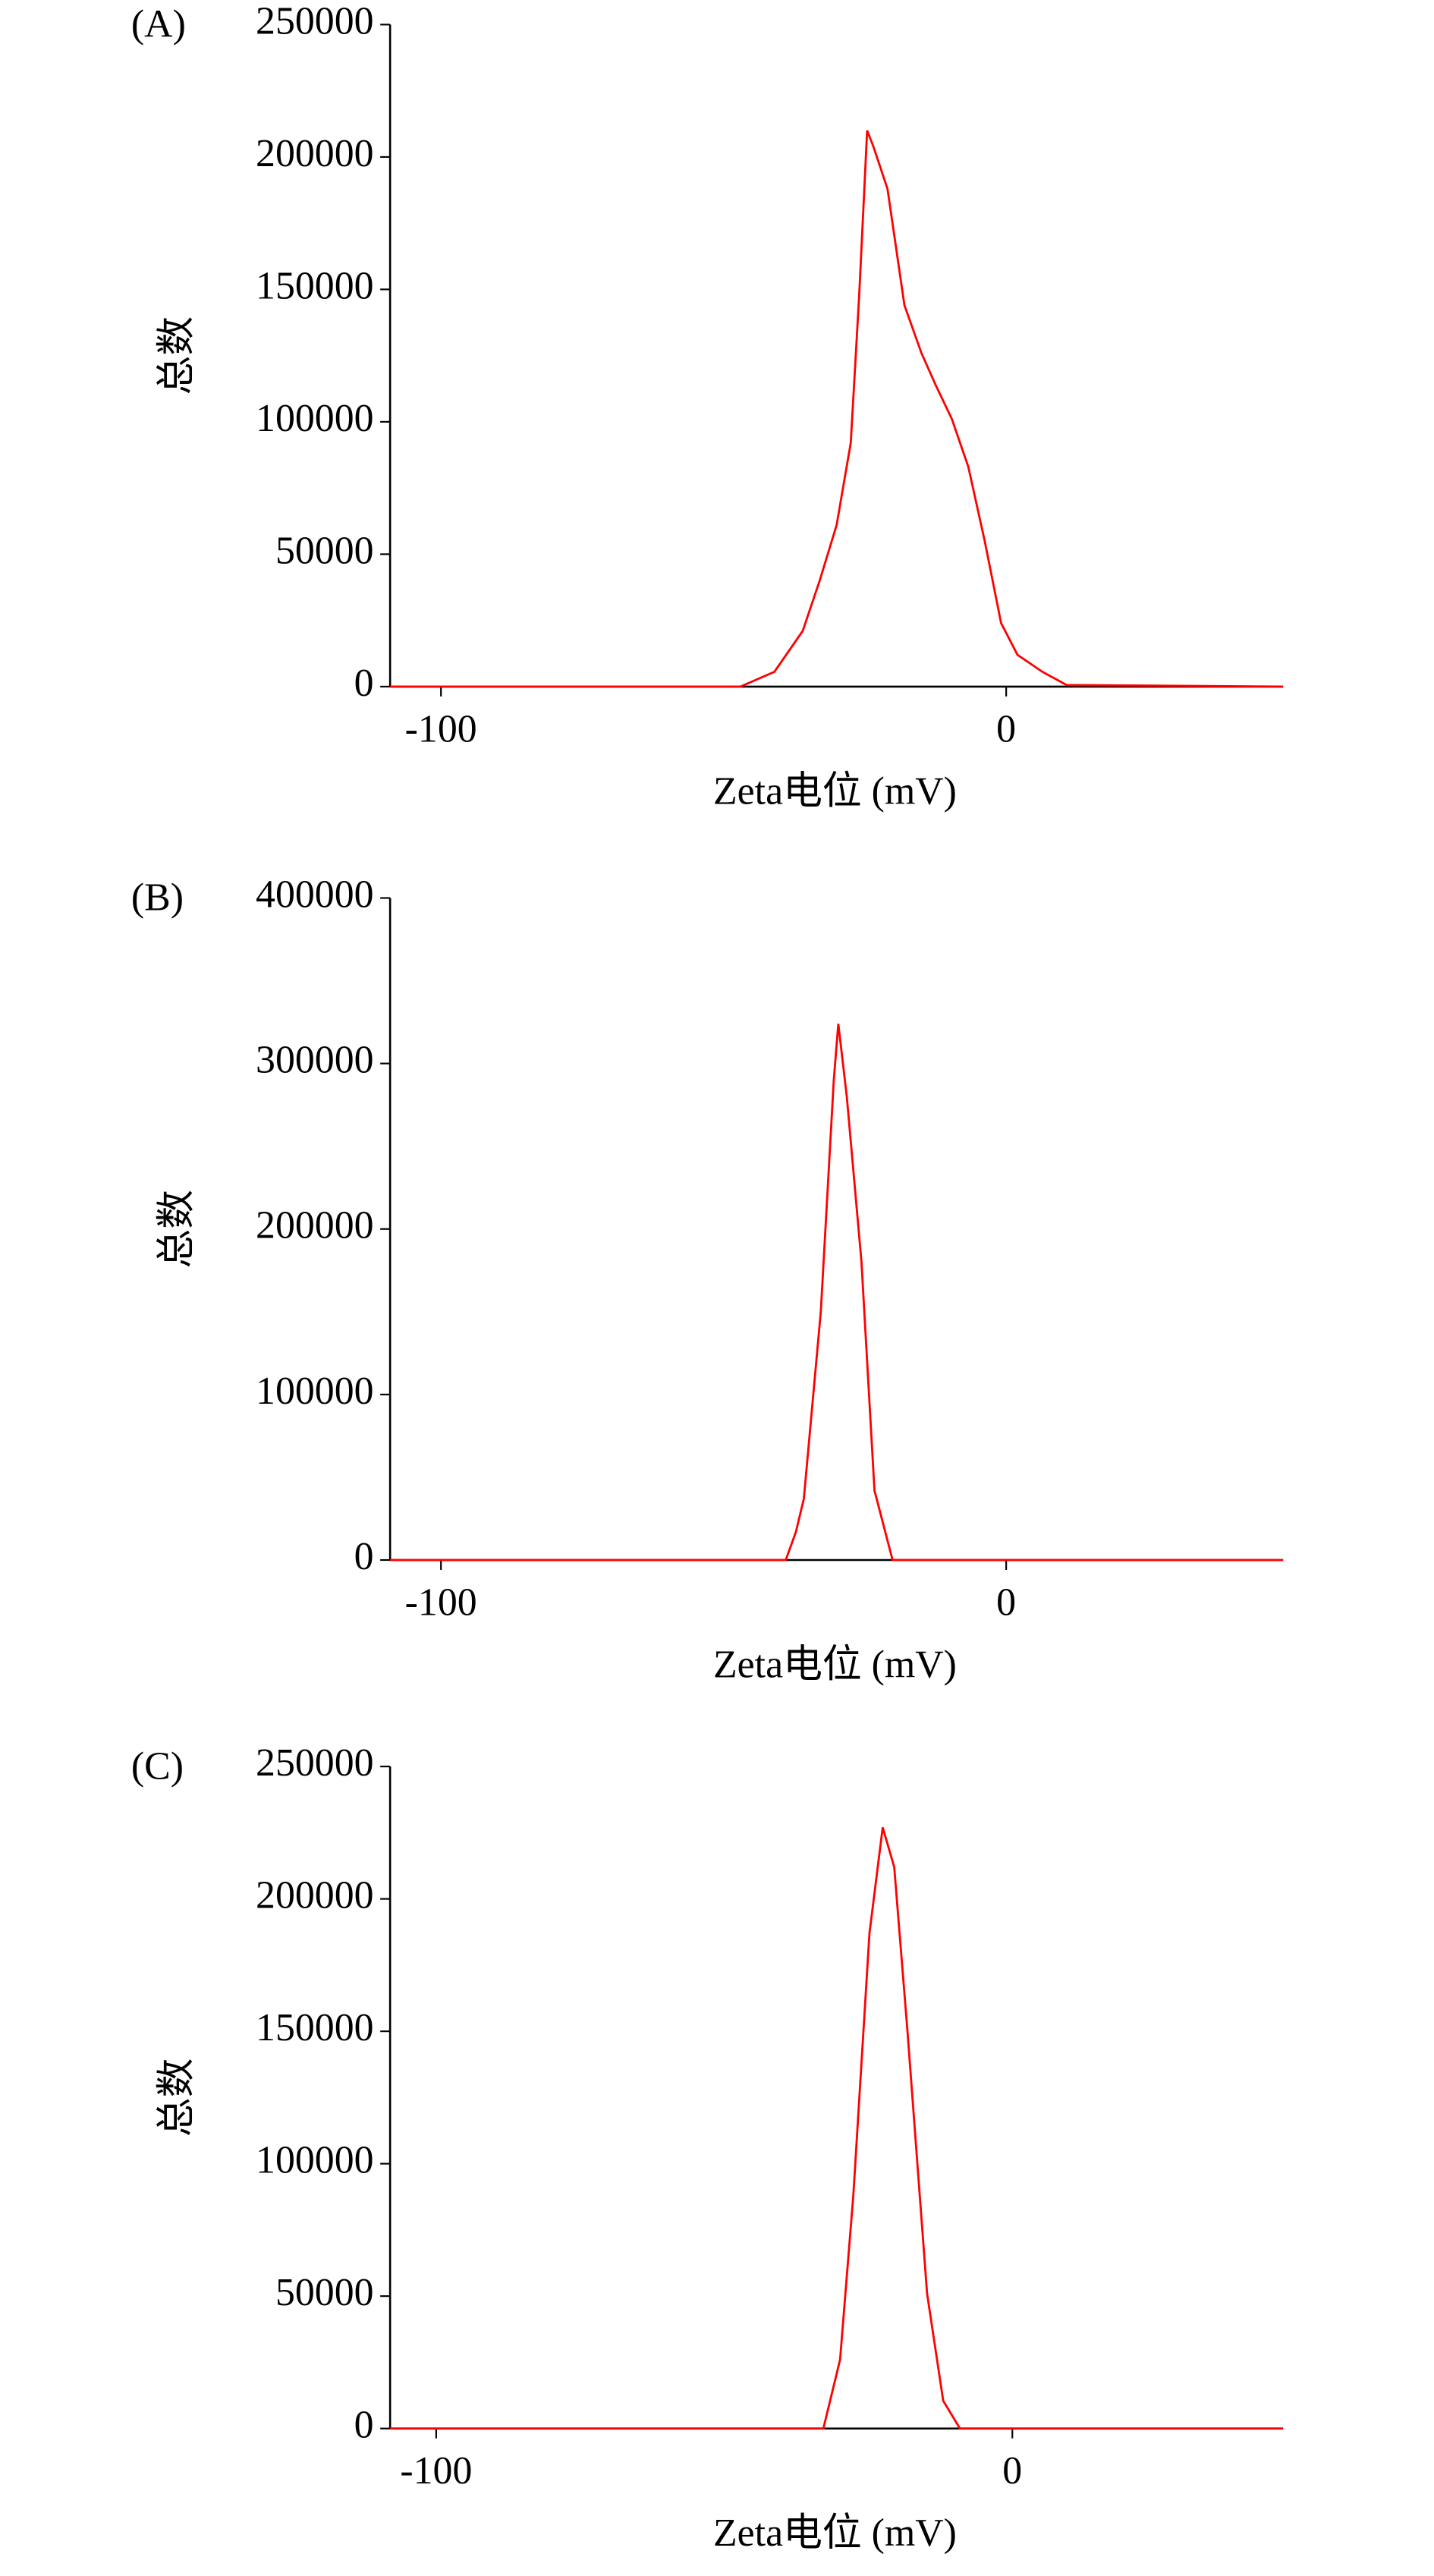  Describe the element at coordinates (158, 24) in the screenshot. I see `panel-label: (A)` at that location.